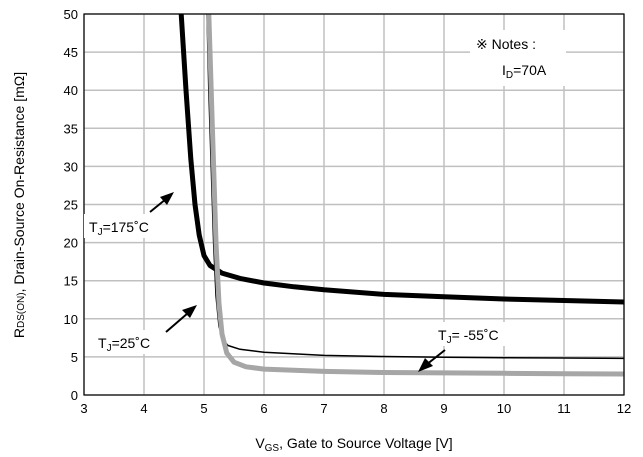 The height and width of the screenshot is (457, 643). Describe the element at coordinates (624, 408) in the screenshot. I see `x-tick-label: 12` at that location.